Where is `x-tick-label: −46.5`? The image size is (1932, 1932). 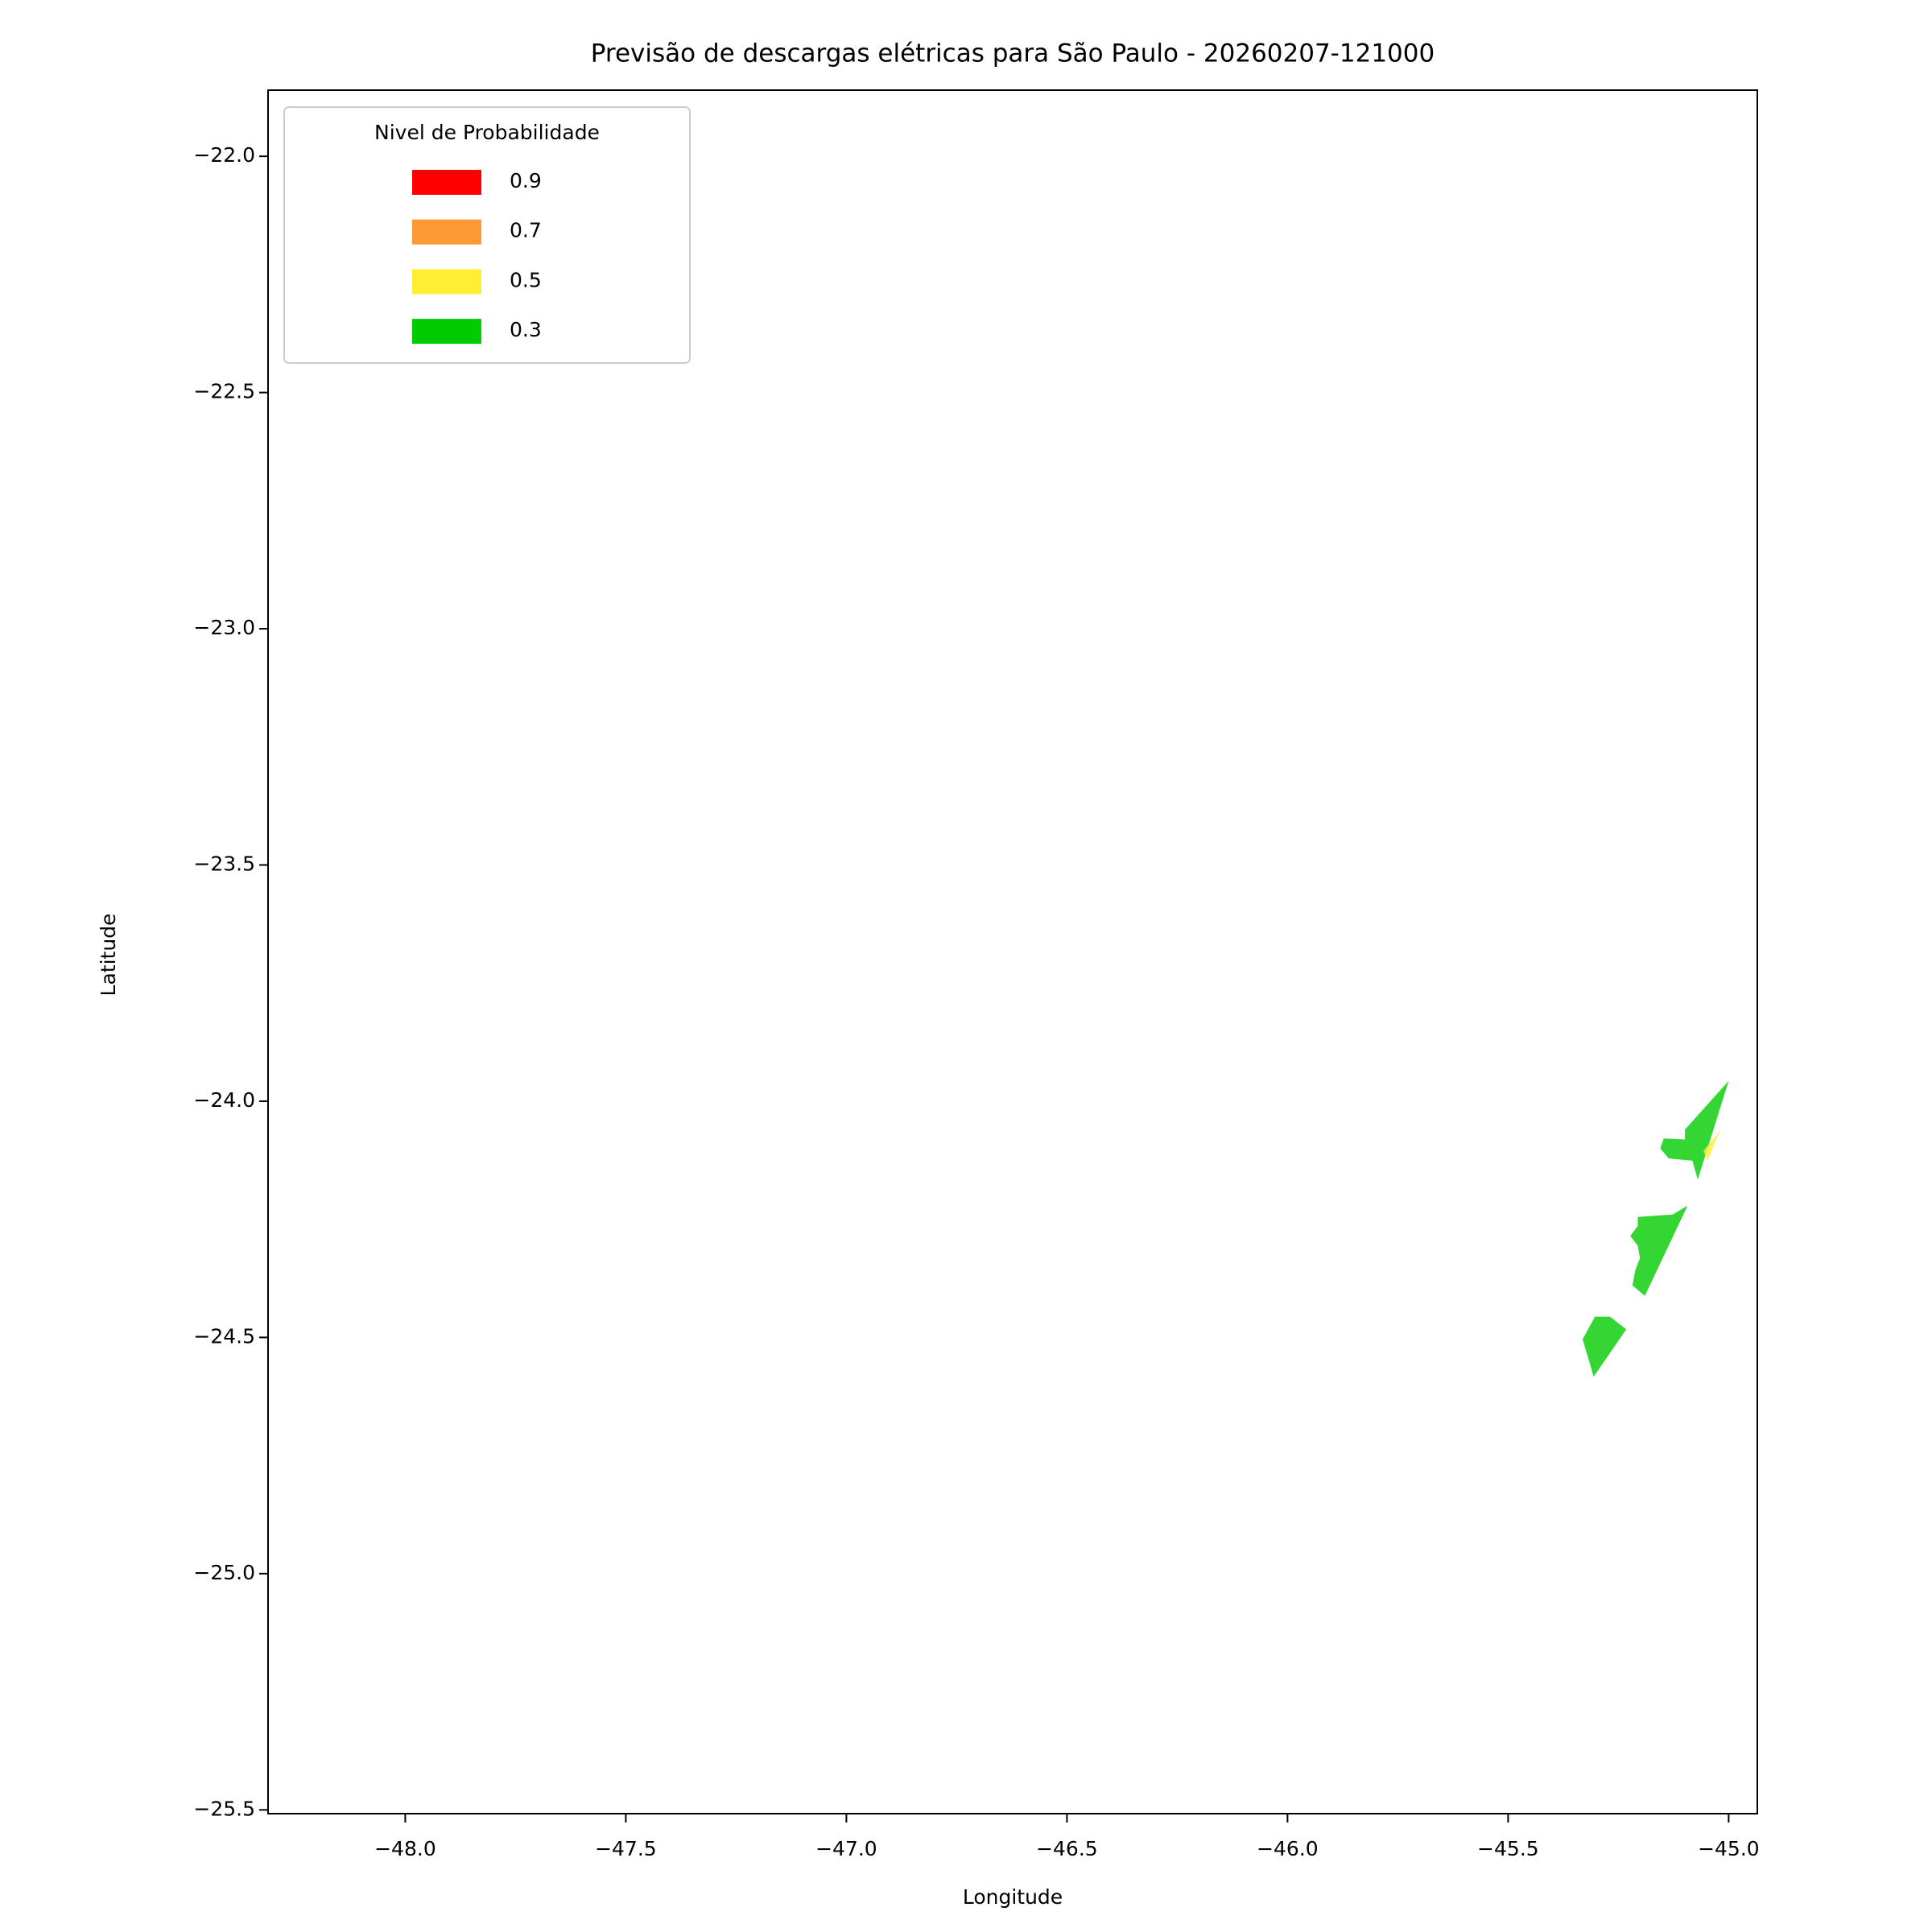
x-tick-label: −46.5 is located at coordinates (1067, 1849).